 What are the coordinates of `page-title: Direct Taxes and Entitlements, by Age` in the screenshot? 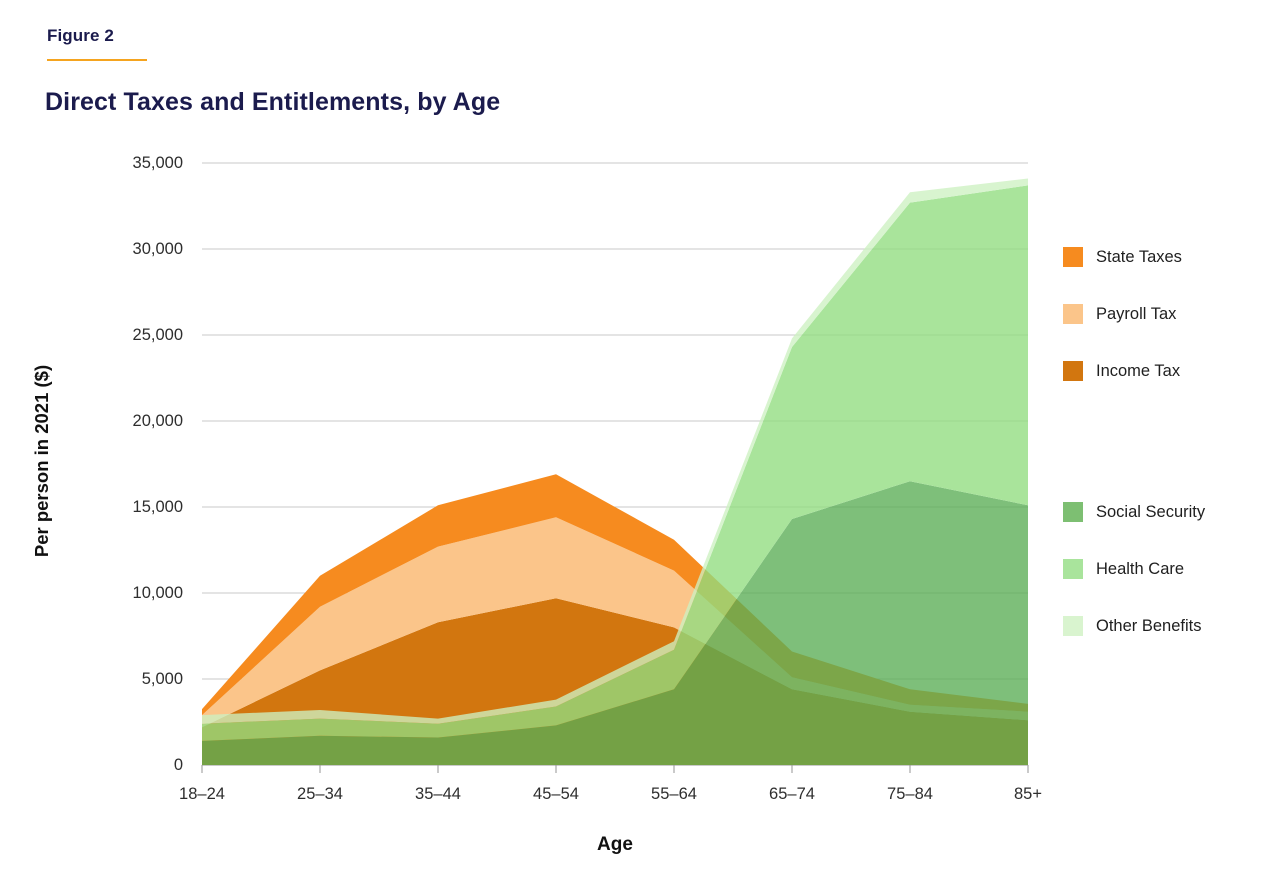 It's located at (273, 102).